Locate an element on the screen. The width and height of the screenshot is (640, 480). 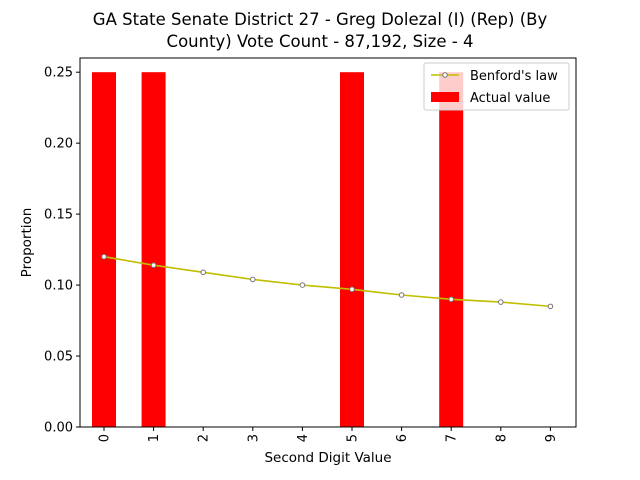
x-tick-label: 8 is located at coordinates (501, 438).